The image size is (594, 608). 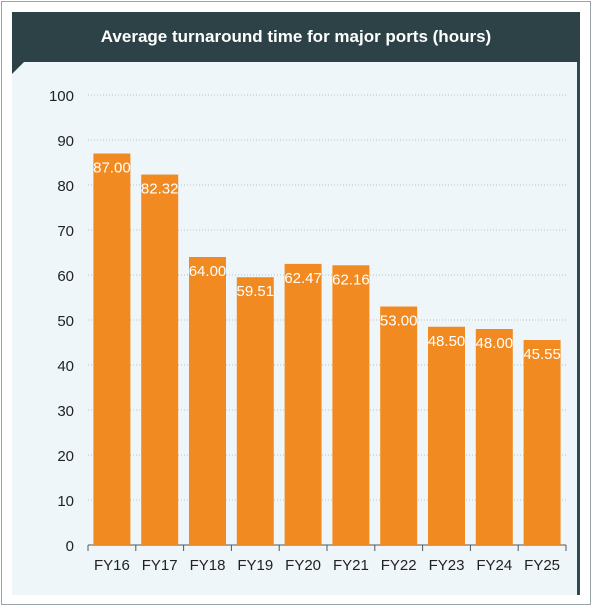 I want to click on y-tick-label: 100, so click(x=61, y=96).